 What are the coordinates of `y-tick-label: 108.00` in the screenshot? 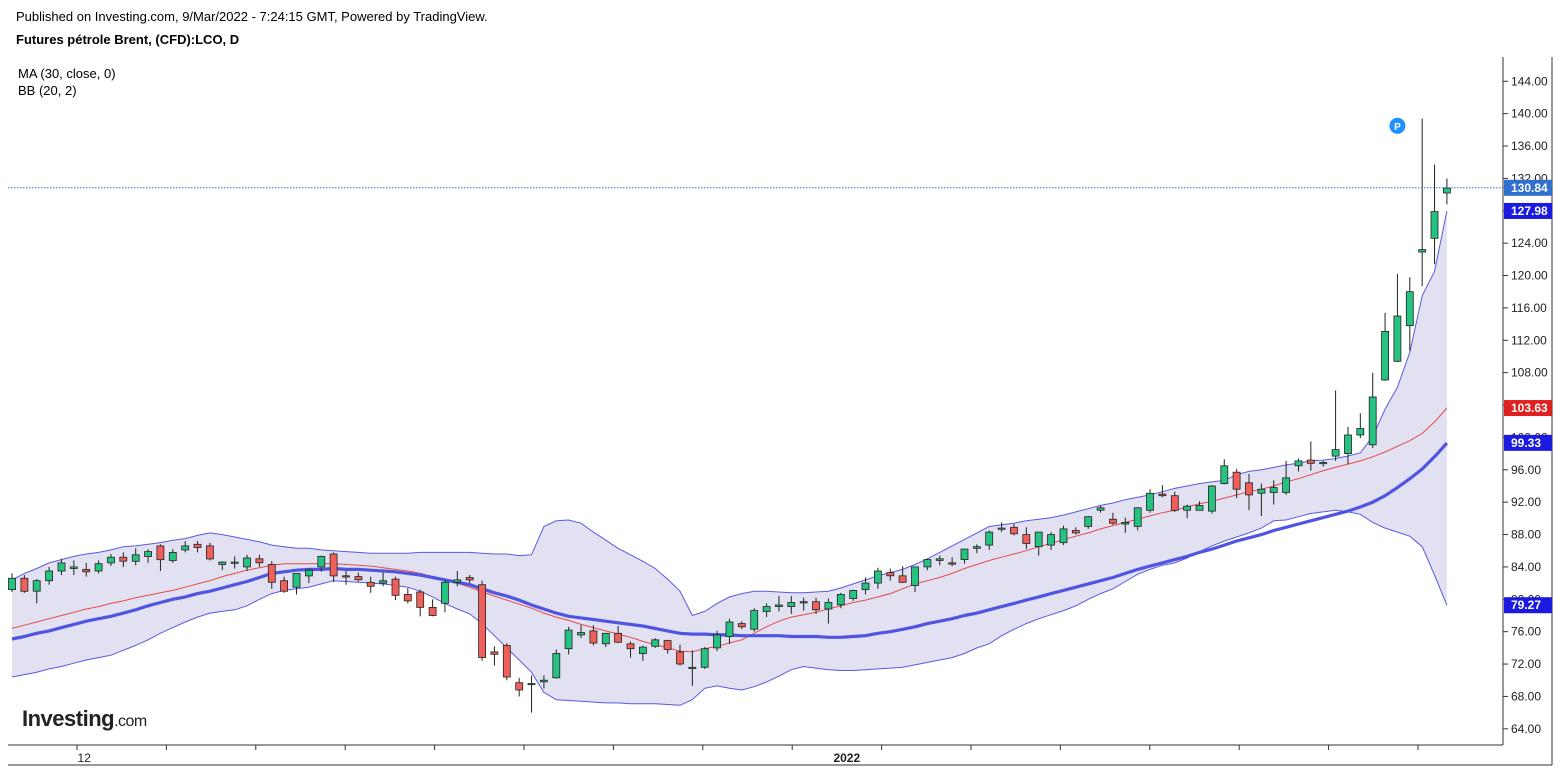 It's located at (1529, 373).